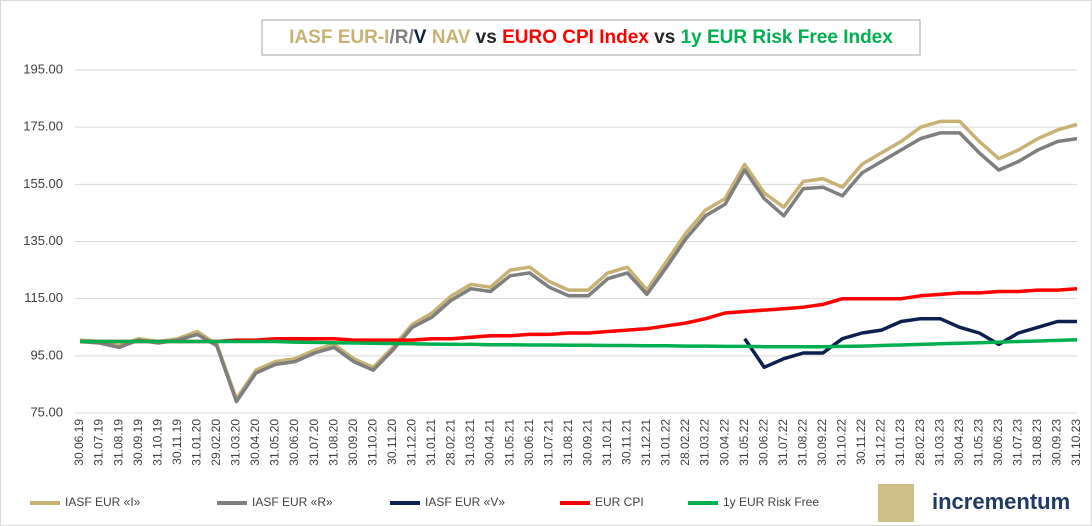 Image resolution: width=1092 pixels, height=526 pixels. What do you see at coordinates (787, 37) in the screenshot?
I see `title-part: 1y EUR Risk Free Index` at bounding box center [787, 37].